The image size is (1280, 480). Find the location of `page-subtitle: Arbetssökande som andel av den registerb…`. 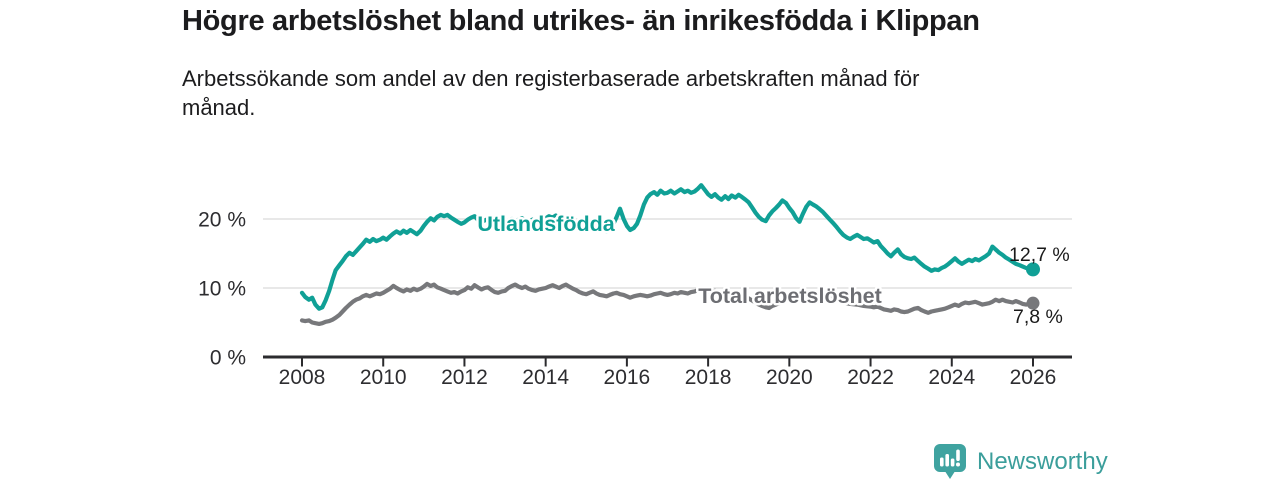

page-subtitle: Arbetssökande som andel av den registerb… is located at coordinates (612, 93).